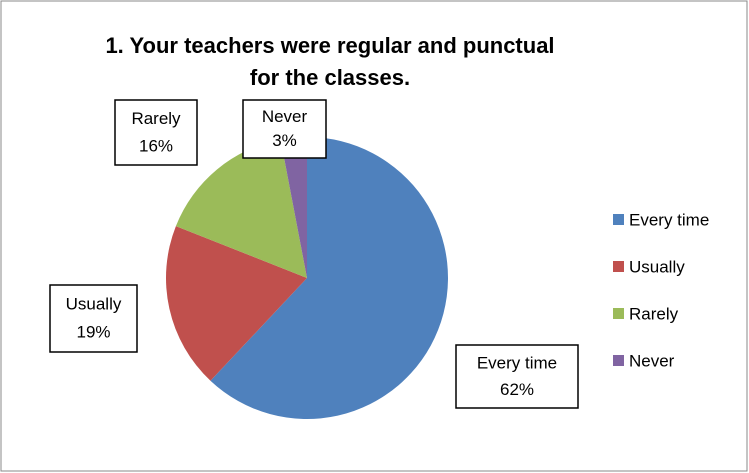  I want to click on data-label-name: Usually, so click(94, 304).